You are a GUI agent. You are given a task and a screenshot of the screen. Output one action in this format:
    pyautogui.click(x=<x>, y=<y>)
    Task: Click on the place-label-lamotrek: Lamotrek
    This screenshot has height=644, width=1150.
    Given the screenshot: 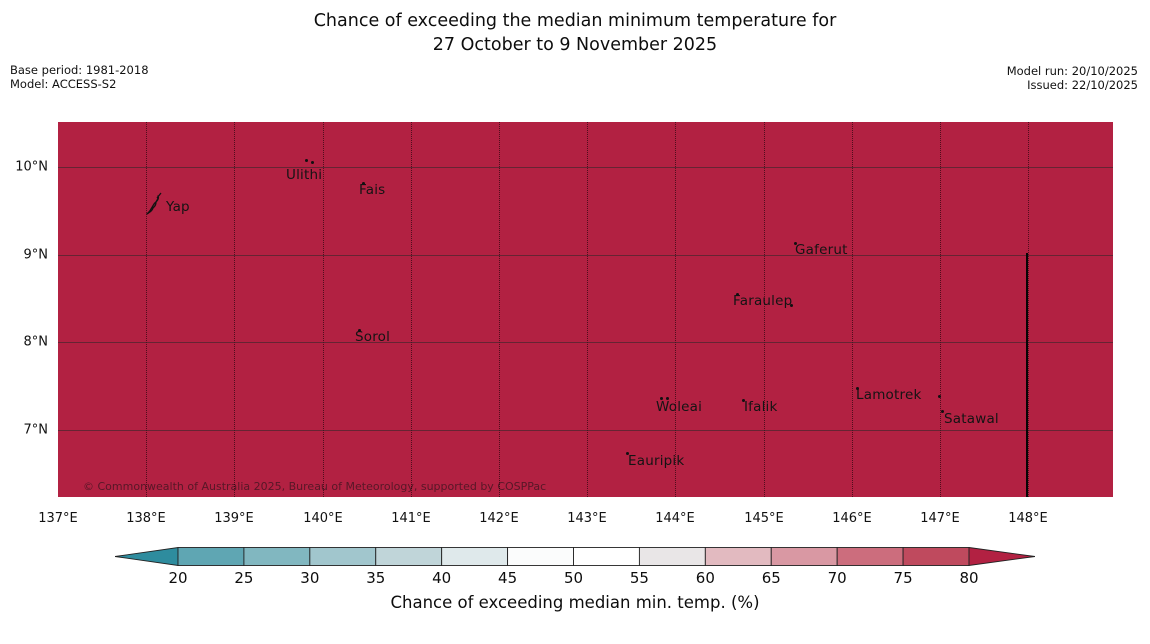 What is the action you would take?
    pyautogui.click(x=889, y=395)
    